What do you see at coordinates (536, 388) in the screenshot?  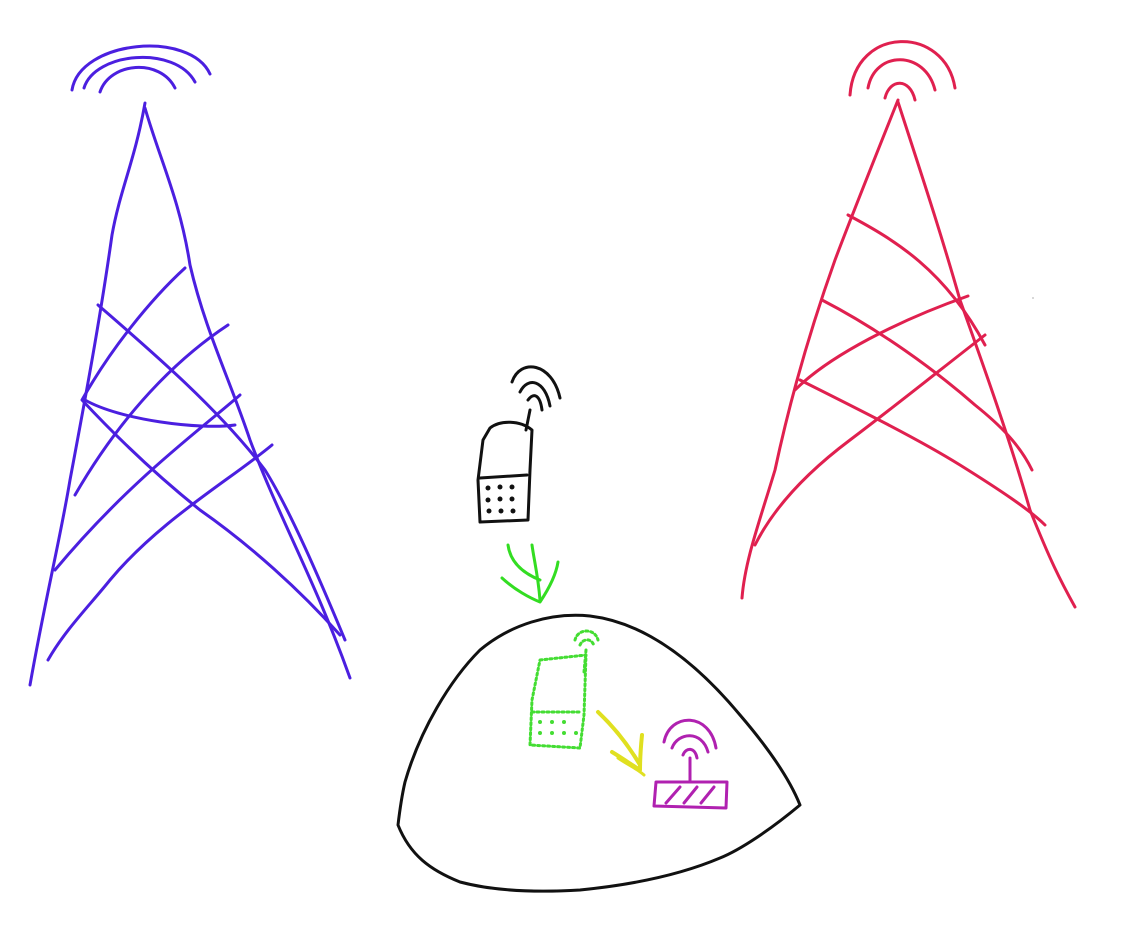 I see `phone-signal-icon` at bounding box center [536, 388].